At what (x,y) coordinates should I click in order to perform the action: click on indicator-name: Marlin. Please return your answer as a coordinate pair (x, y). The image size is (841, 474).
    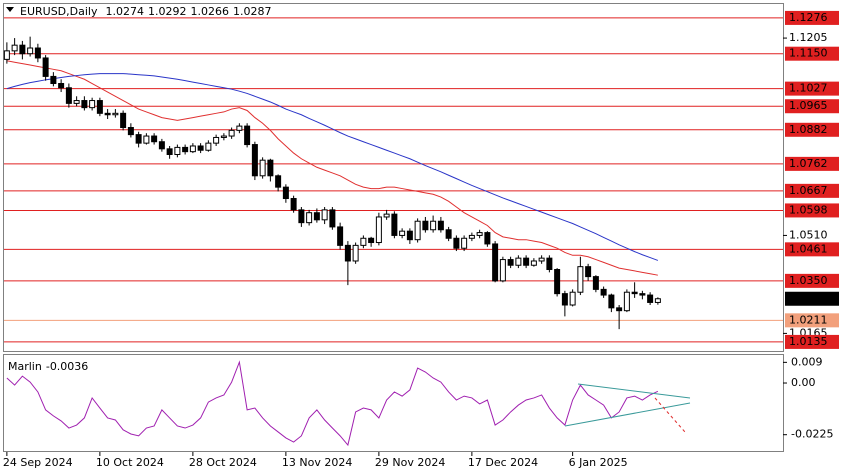
    Looking at the image, I should click on (25, 366).